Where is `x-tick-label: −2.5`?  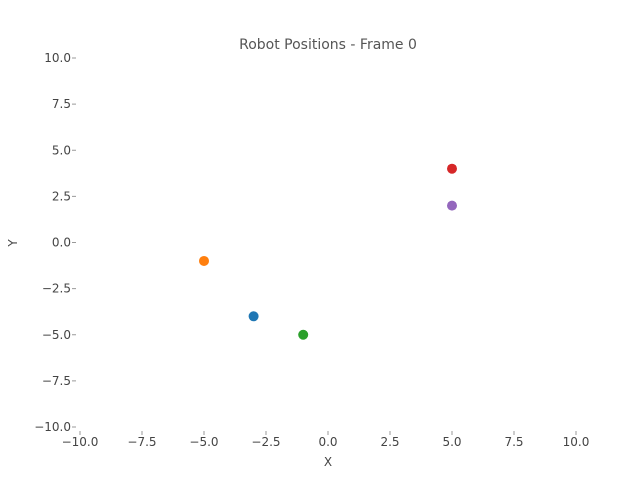 x-tick-label: −2.5 is located at coordinates (265, 442).